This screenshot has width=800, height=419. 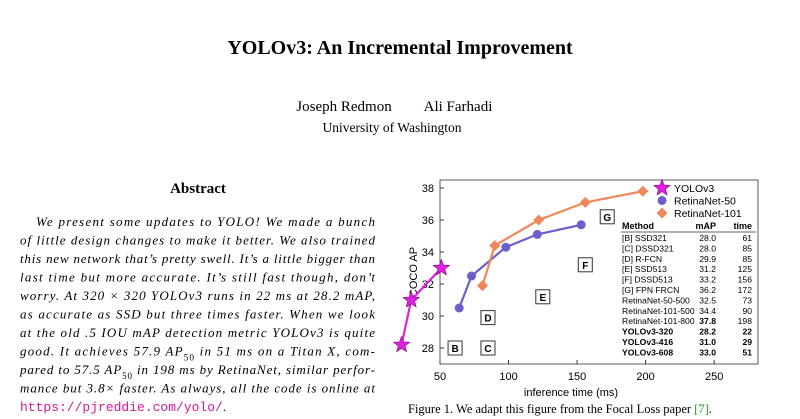 What do you see at coordinates (707, 311) in the screenshot?
I see `table-cell: 34.4` at bounding box center [707, 311].